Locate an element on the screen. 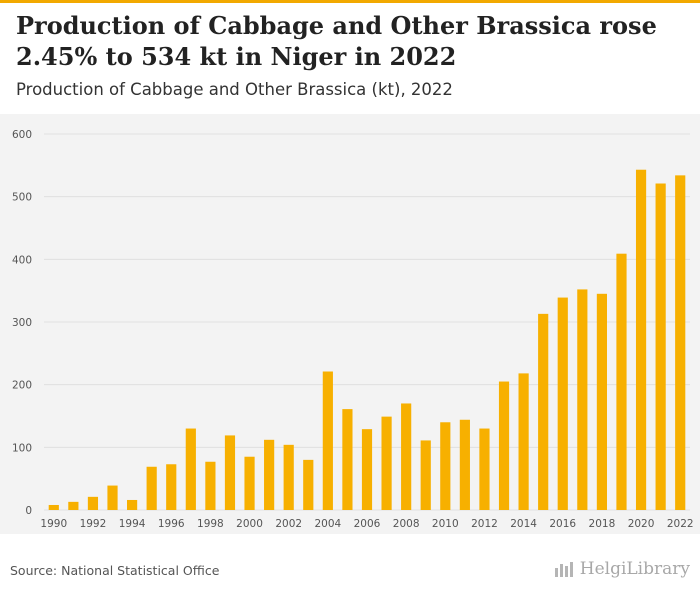 Image resolution: width=700 pixels, height=596 pixels. x-tick-label: 2002 is located at coordinates (288, 524).